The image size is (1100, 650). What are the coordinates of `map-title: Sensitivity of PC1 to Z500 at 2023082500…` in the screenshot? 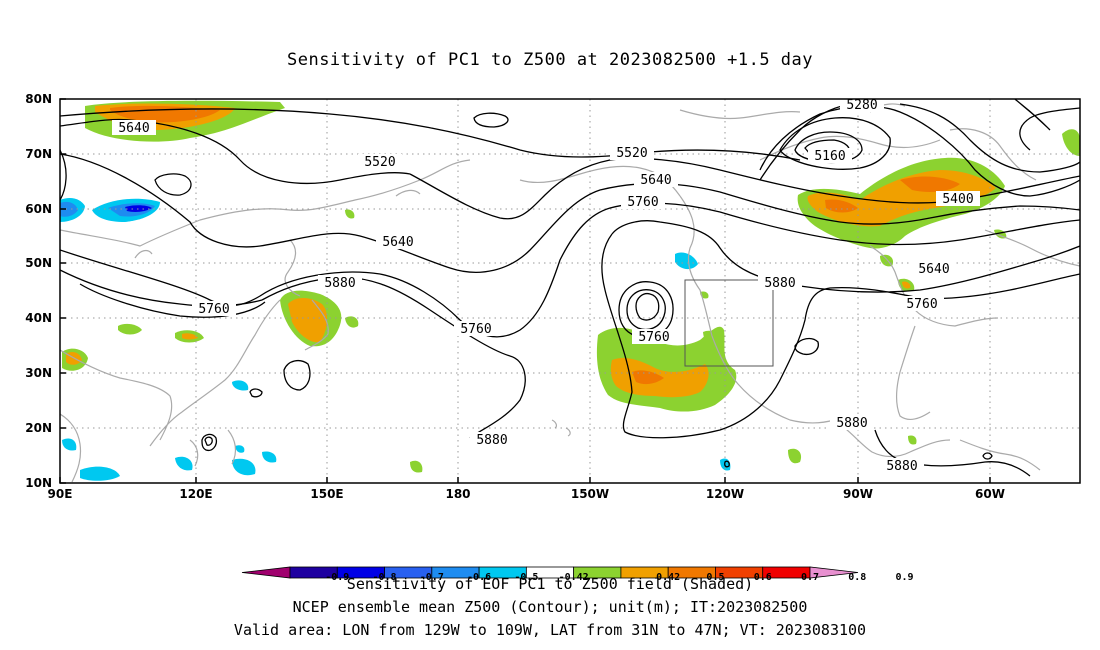 It's located at (549, 60).